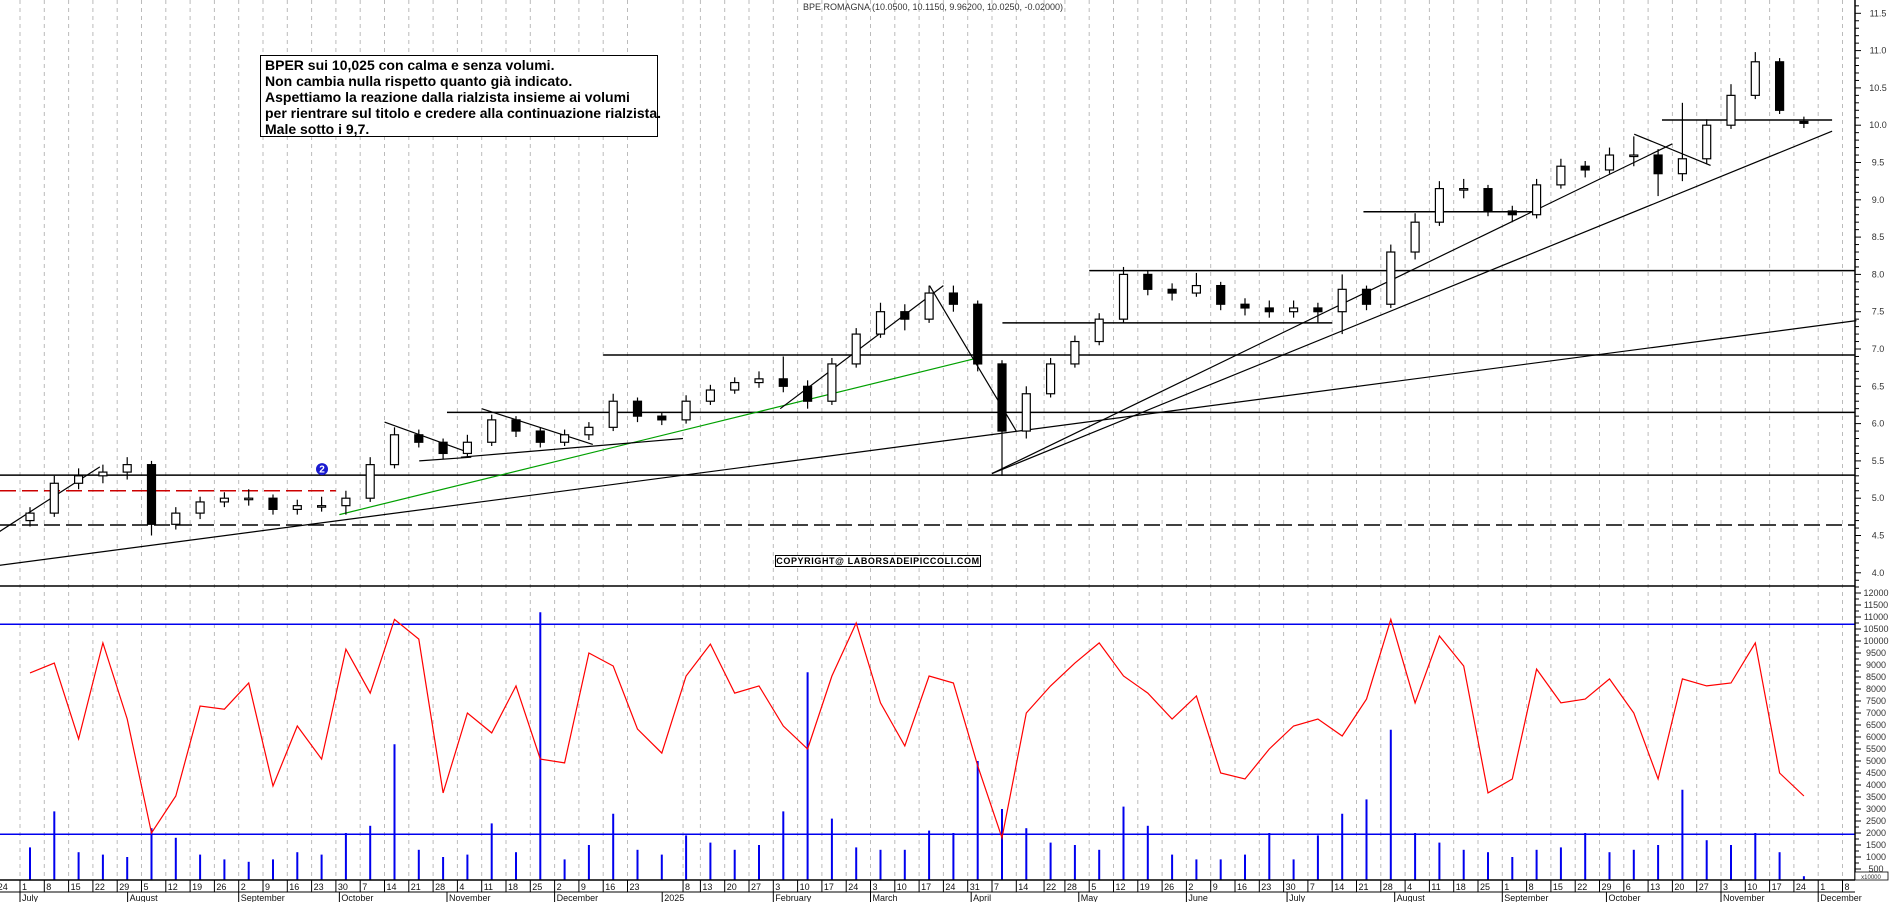  Describe the element at coordinates (294, 887) in the screenshot. I see `x-tick-label: 16` at that location.